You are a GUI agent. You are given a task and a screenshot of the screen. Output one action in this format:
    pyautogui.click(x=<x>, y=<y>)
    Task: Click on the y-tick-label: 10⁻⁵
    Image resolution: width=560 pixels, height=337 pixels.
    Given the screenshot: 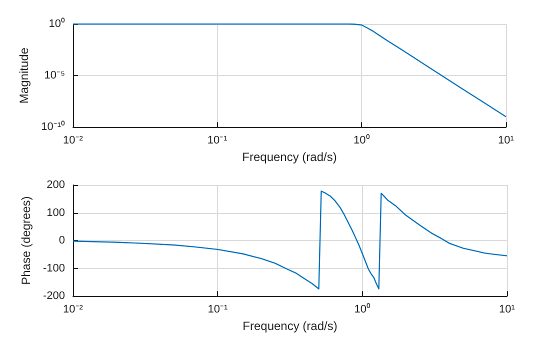 What is the action you would take?
    pyautogui.click(x=54, y=76)
    